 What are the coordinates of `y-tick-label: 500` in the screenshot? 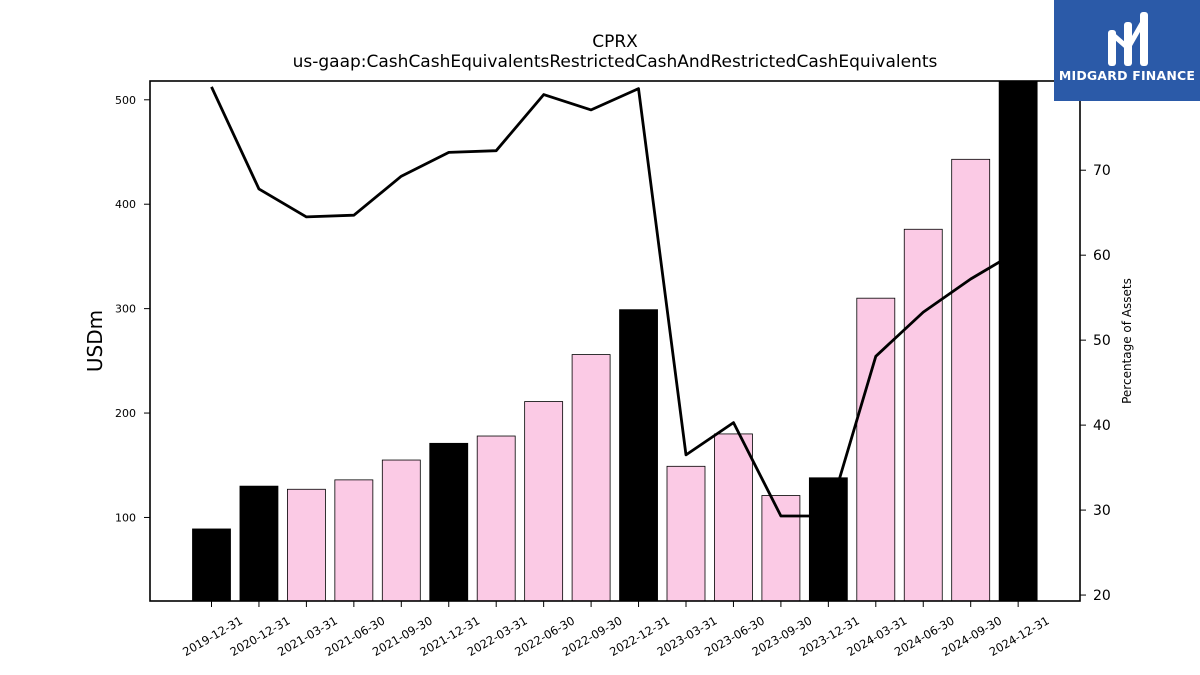 It's located at (125, 100).